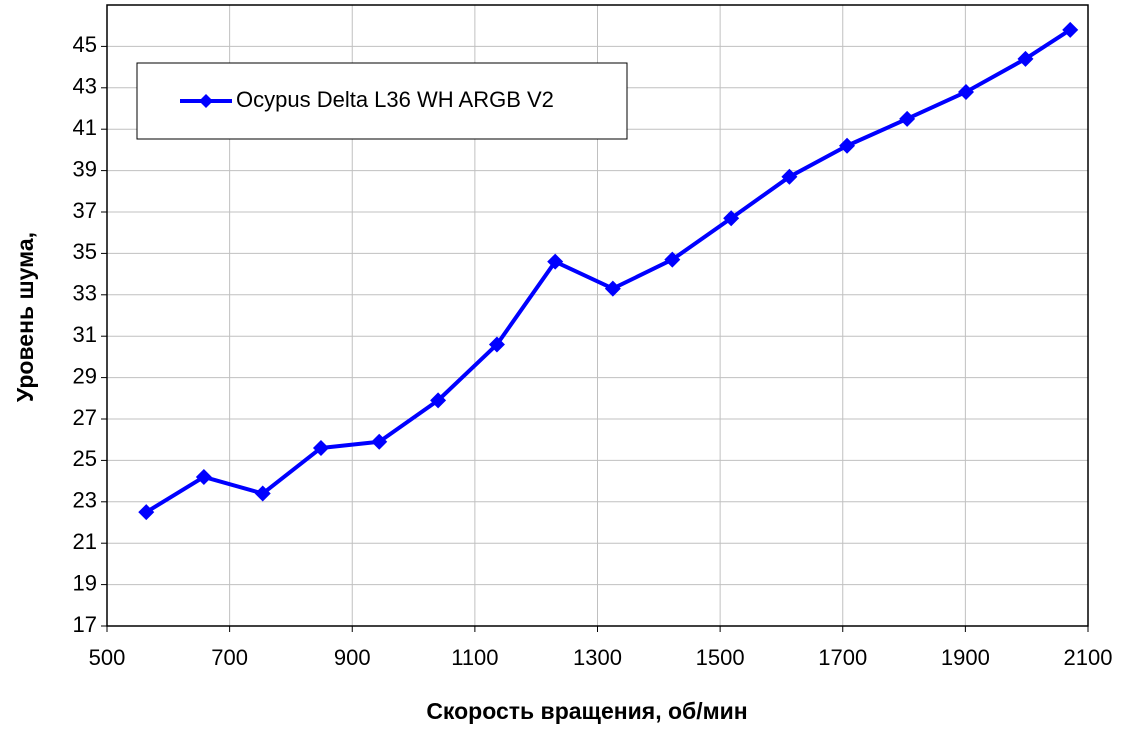 The image size is (1121, 736). What do you see at coordinates (352, 657) in the screenshot?
I see `x-tick-label: 900` at bounding box center [352, 657].